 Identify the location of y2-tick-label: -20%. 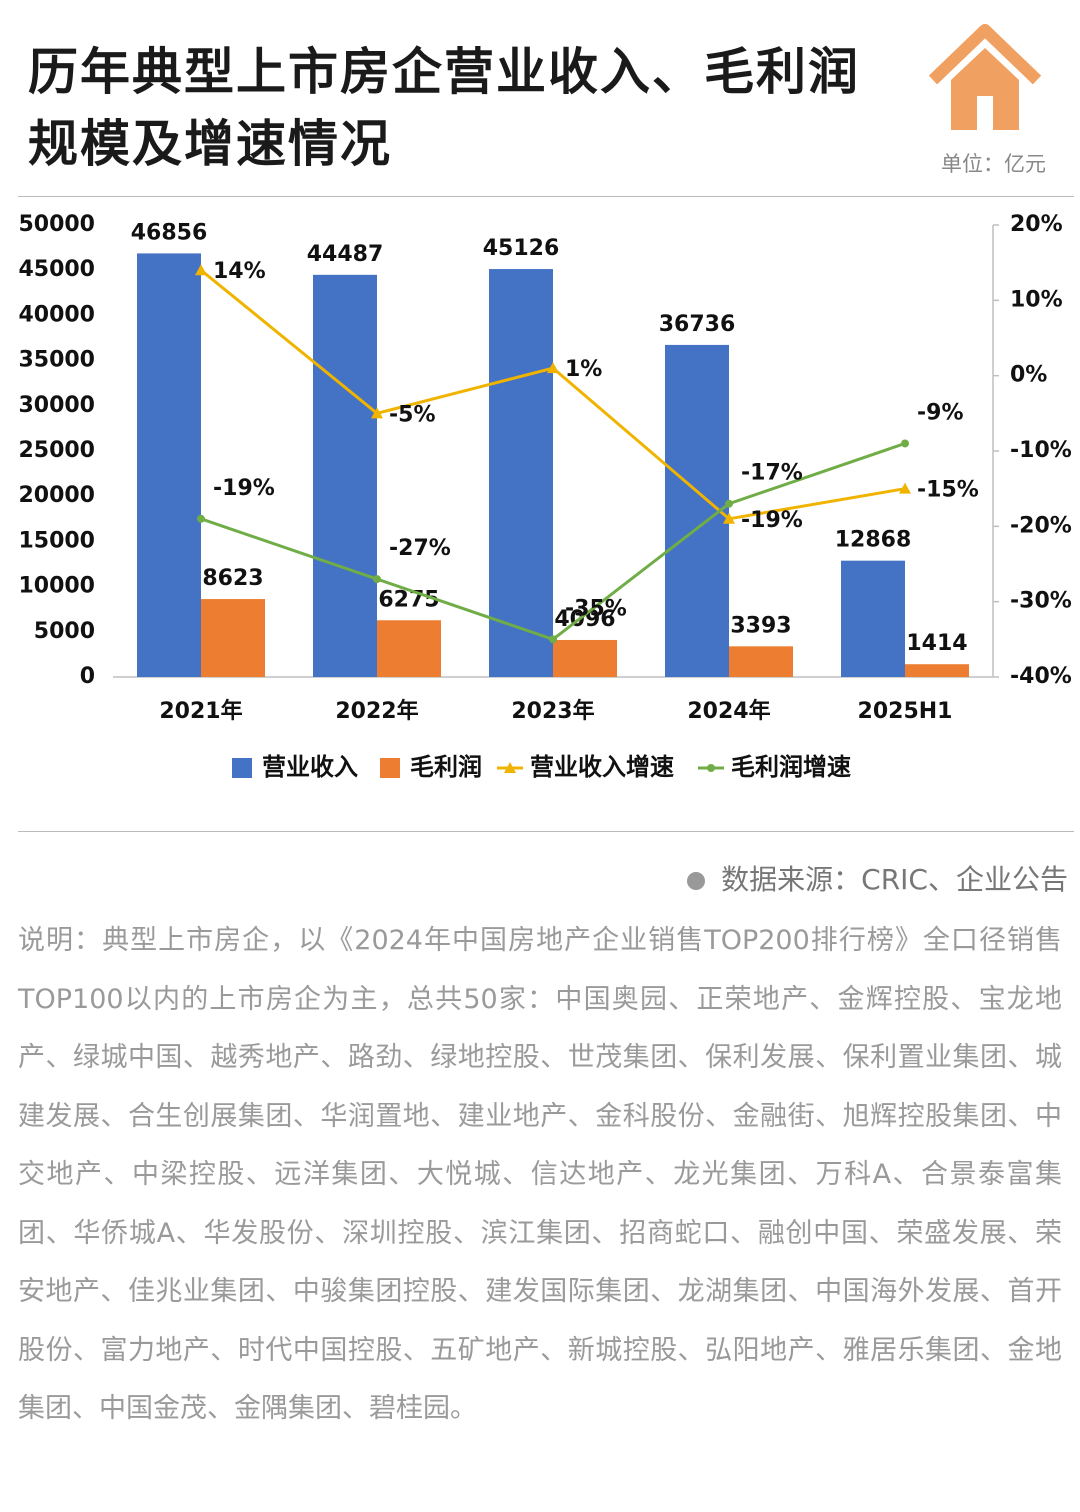
(1041, 525).